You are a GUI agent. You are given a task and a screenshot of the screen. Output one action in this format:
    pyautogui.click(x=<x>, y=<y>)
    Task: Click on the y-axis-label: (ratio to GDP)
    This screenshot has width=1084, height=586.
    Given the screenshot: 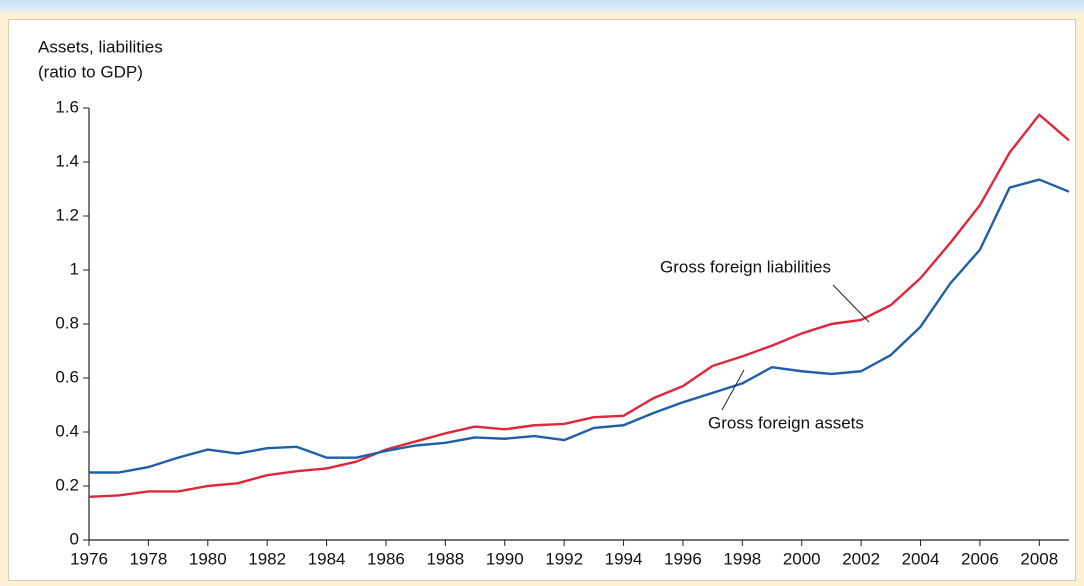 What is the action you would take?
    pyautogui.click(x=90, y=71)
    